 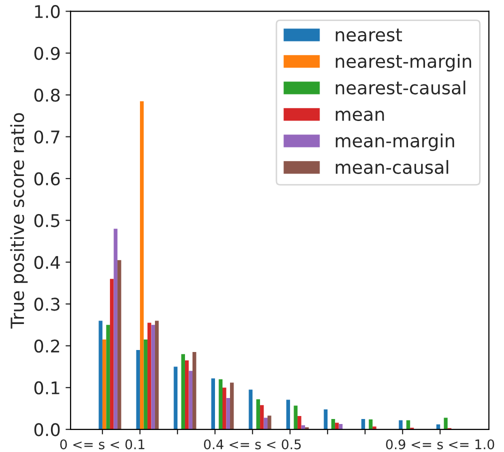 I want to click on y-tick-label: 0.8, so click(x=47, y=95).